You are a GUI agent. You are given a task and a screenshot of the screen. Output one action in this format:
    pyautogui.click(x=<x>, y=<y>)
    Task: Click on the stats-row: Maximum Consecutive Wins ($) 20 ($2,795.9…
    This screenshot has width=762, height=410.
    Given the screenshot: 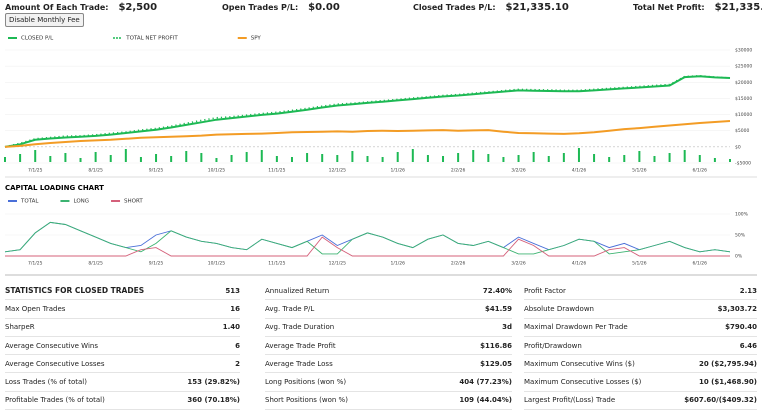 What is the action you would take?
    pyautogui.click(x=640, y=364)
    